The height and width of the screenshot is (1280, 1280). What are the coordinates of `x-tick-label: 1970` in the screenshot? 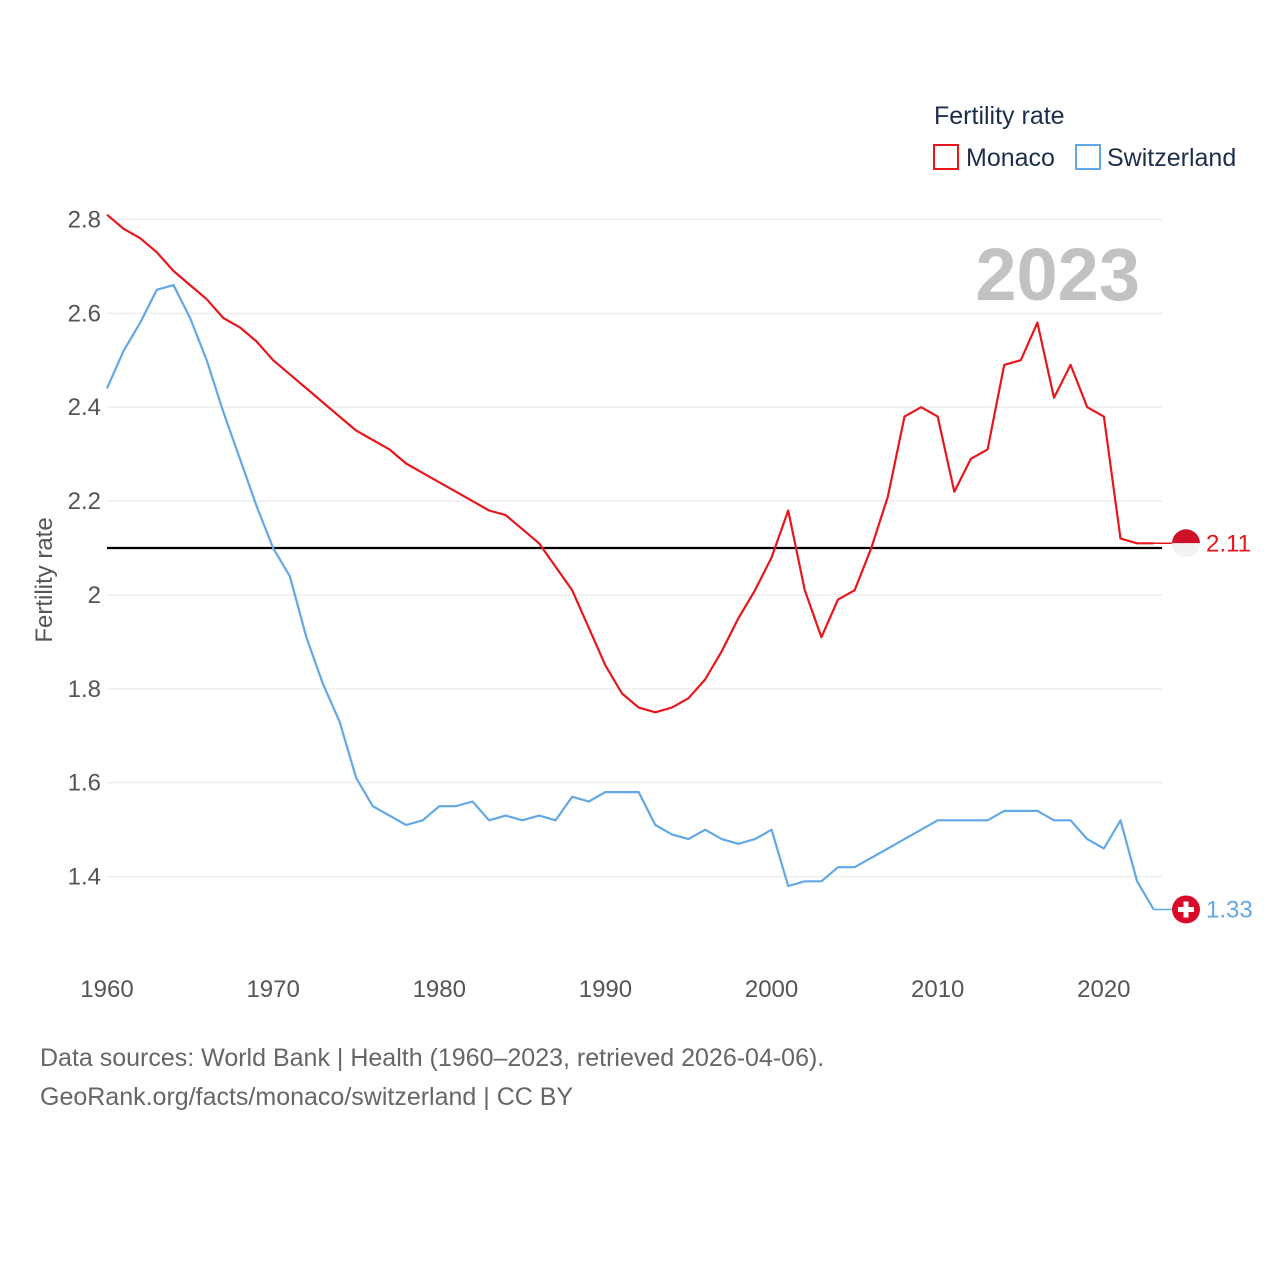 It's located at (272, 989).